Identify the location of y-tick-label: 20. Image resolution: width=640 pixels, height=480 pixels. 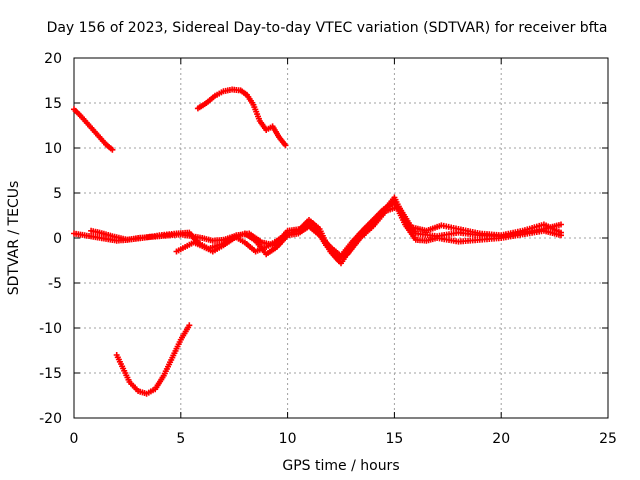
(53, 59).